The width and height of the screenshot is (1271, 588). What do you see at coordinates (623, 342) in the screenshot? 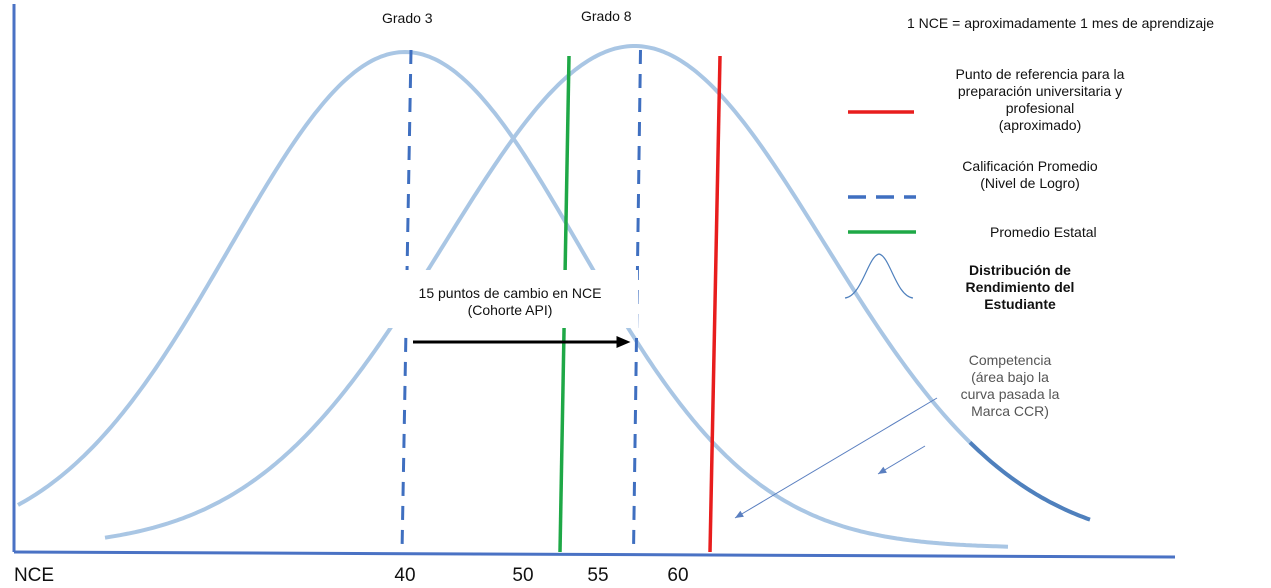
I see `cohort-arrow-head` at bounding box center [623, 342].